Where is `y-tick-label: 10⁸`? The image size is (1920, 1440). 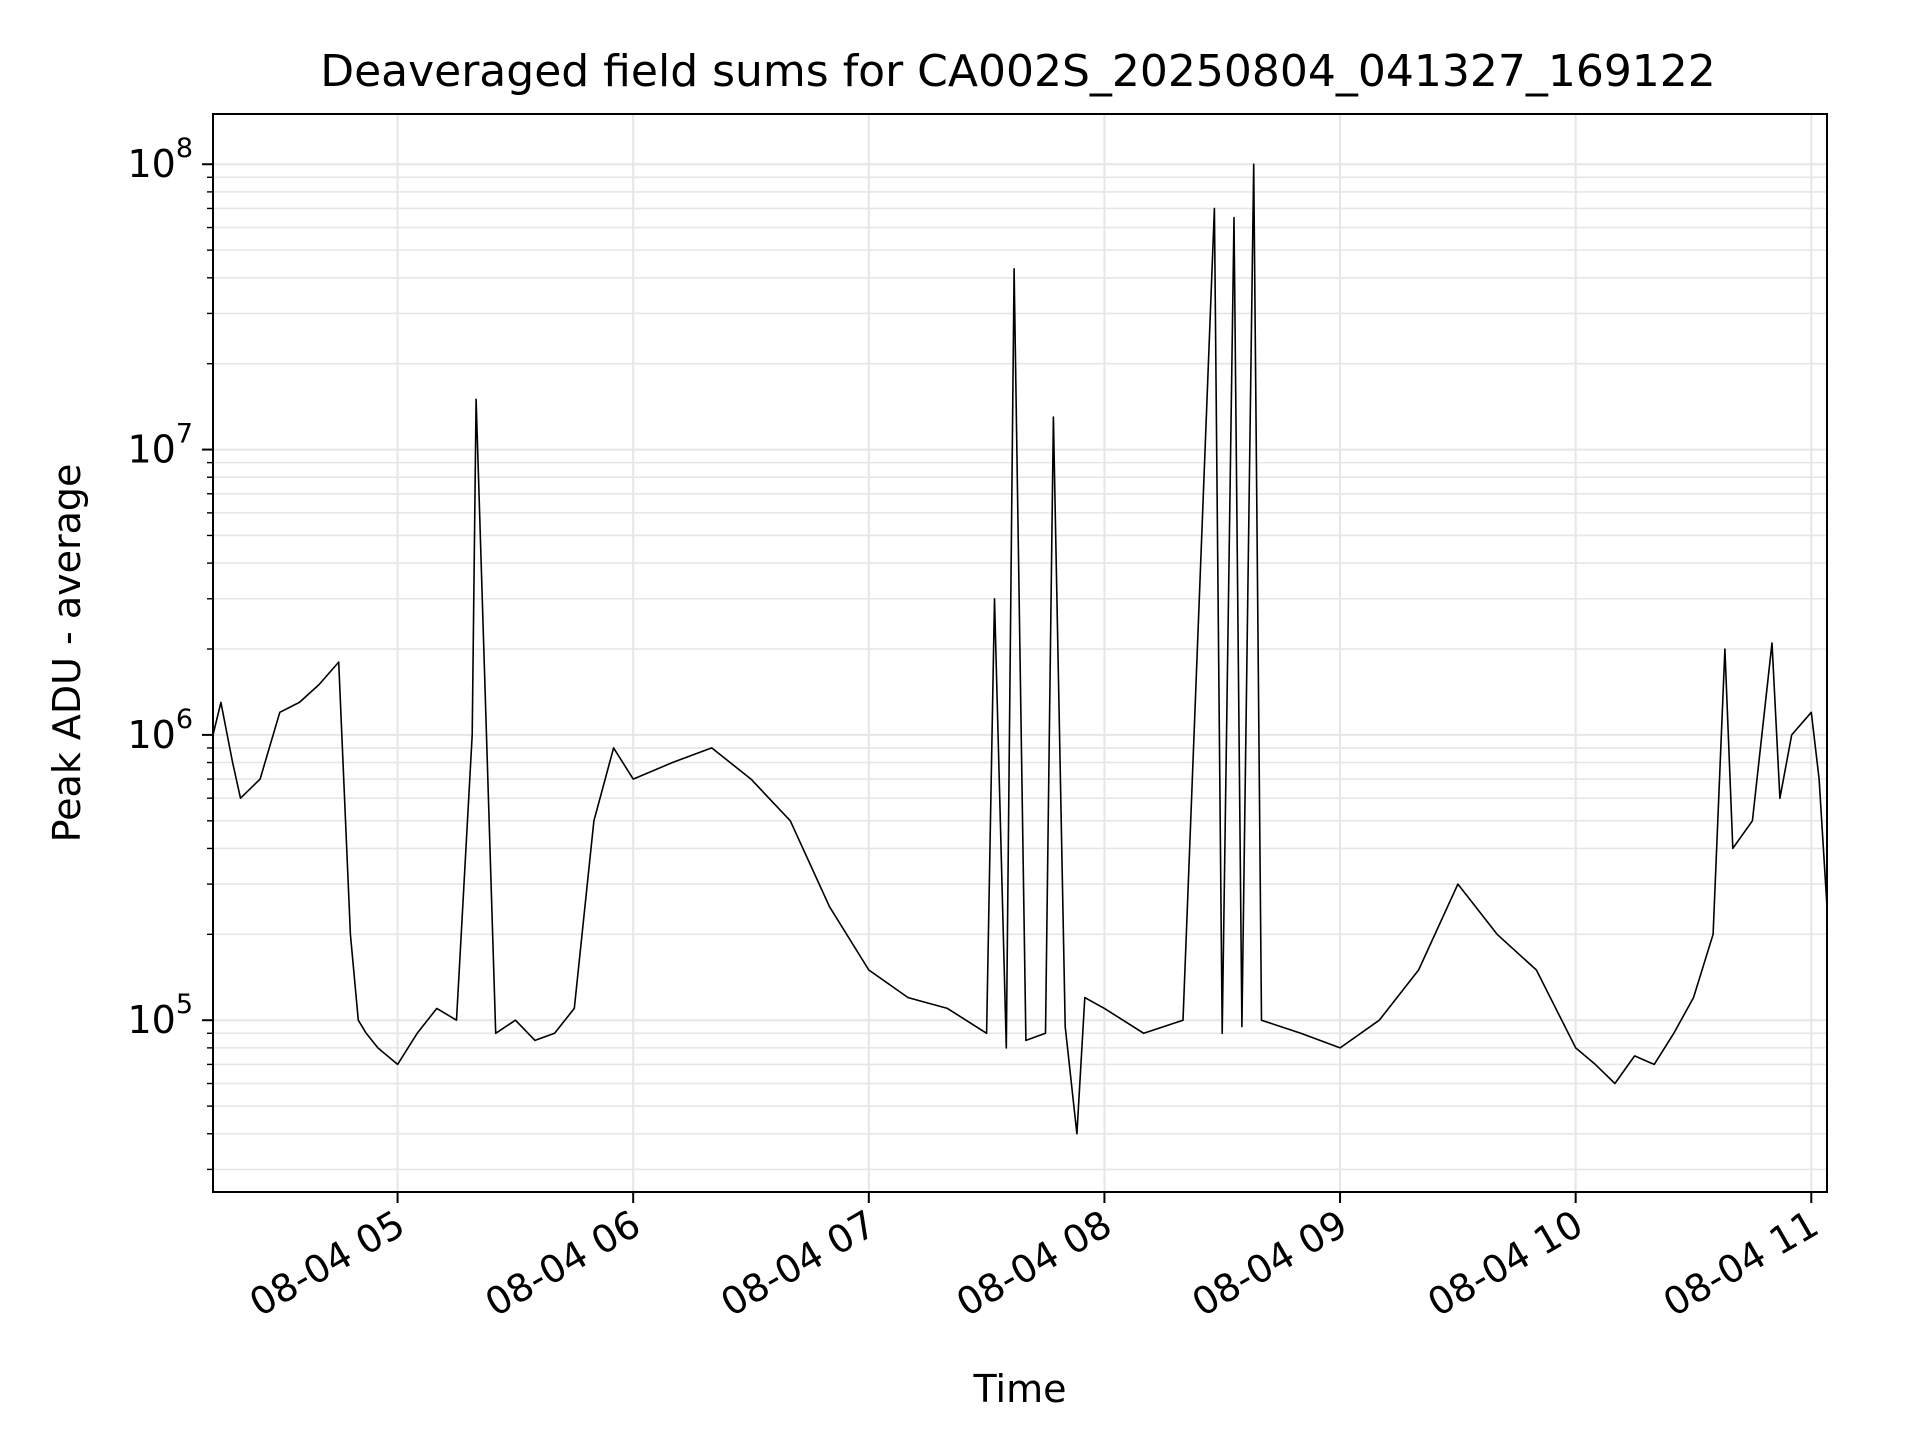
y-tick-label: 10⁸ is located at coordinates (160, 159).